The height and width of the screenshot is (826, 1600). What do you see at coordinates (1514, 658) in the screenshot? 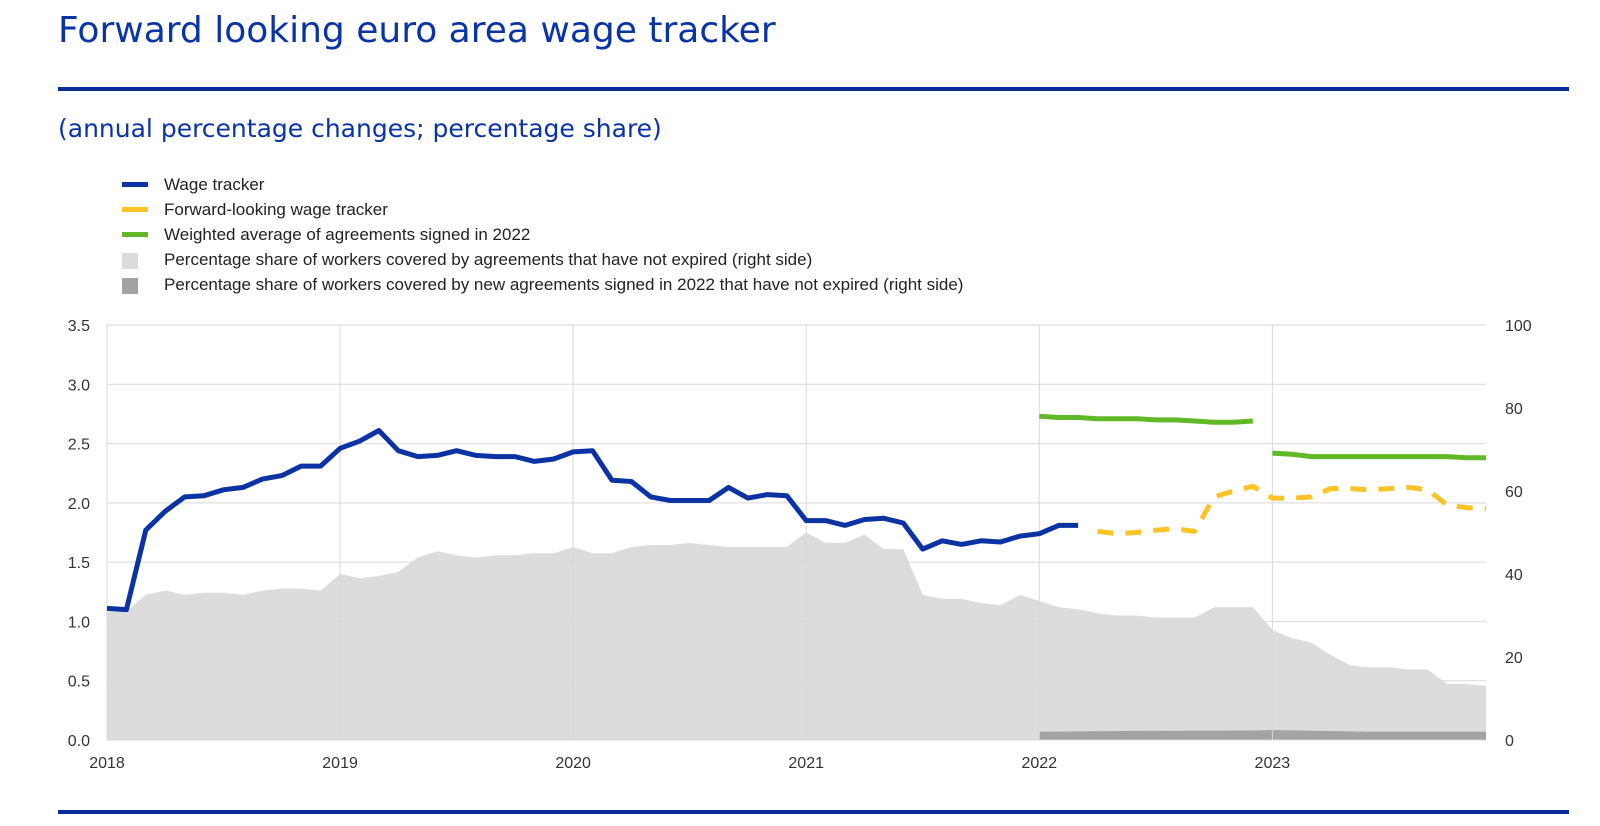
I see `y-right-tick-label: 20` at bounding box center [1514, 658].